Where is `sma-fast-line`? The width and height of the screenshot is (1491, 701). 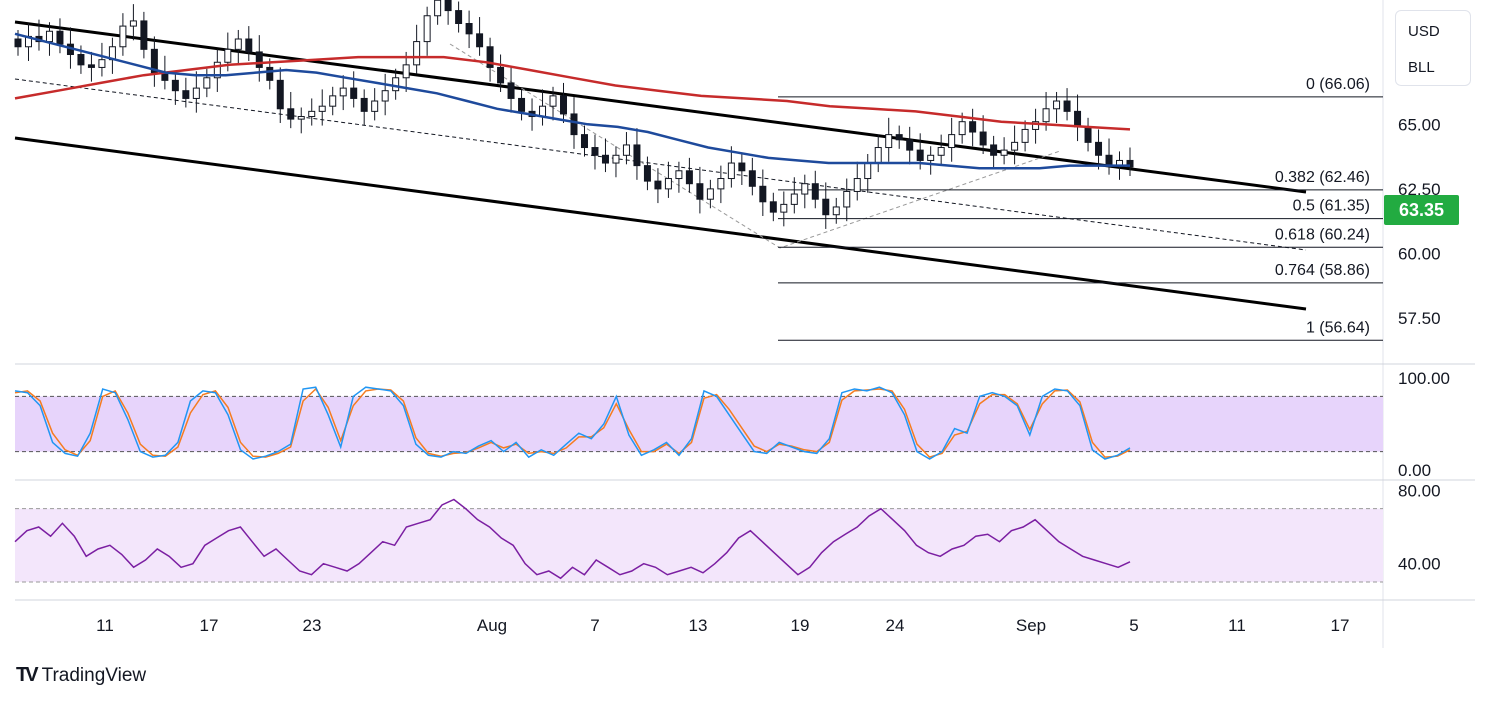 sma-fast-line is located at coordinates (572, 101).